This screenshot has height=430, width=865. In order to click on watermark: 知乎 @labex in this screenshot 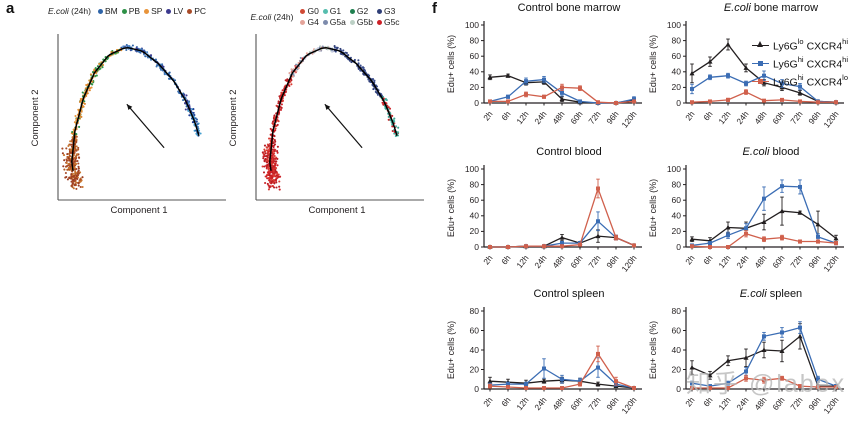, I will do `click(766, 384)`.